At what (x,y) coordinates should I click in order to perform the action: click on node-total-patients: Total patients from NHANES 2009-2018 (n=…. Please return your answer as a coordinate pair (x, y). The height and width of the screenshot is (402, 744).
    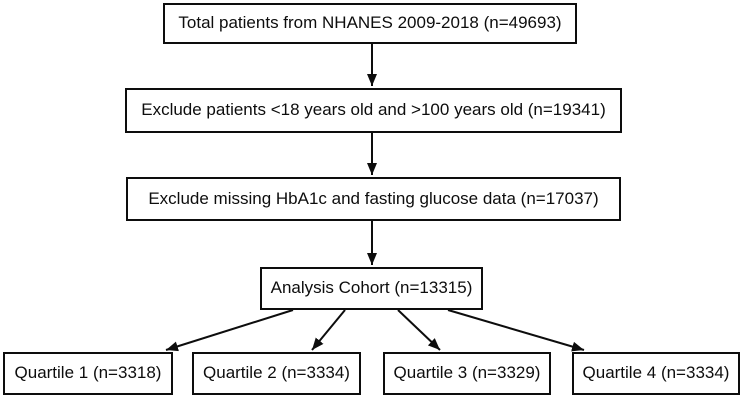
    Looking at the image, I should click on (370, 23).